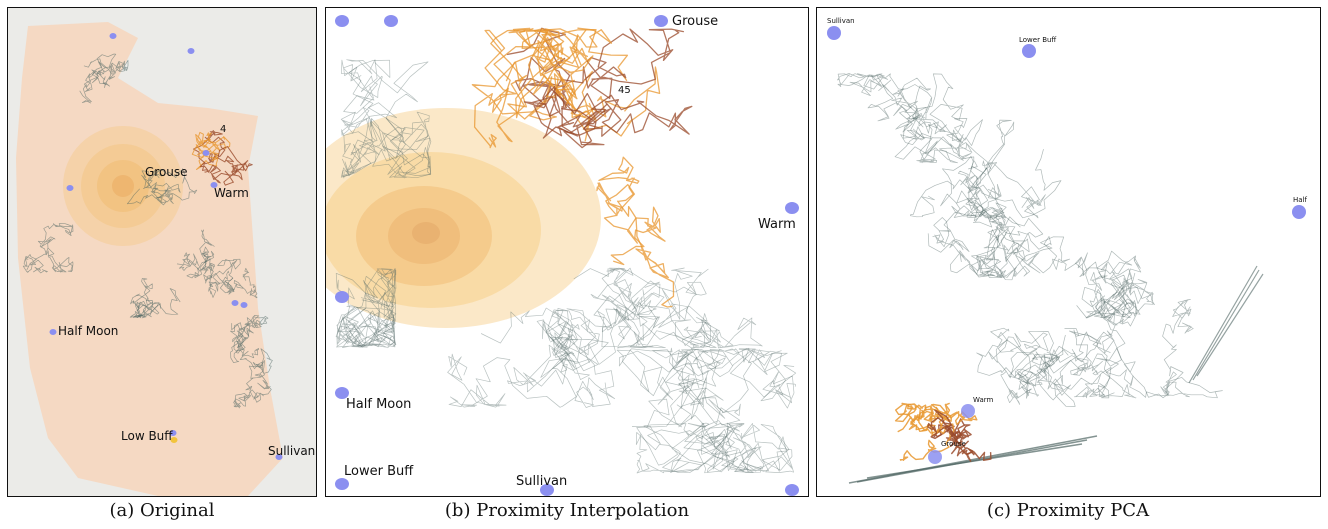 Image resolution: width=1328 pixels, height=529 pixels. I want to click on heat-rings, so click(123, 186).